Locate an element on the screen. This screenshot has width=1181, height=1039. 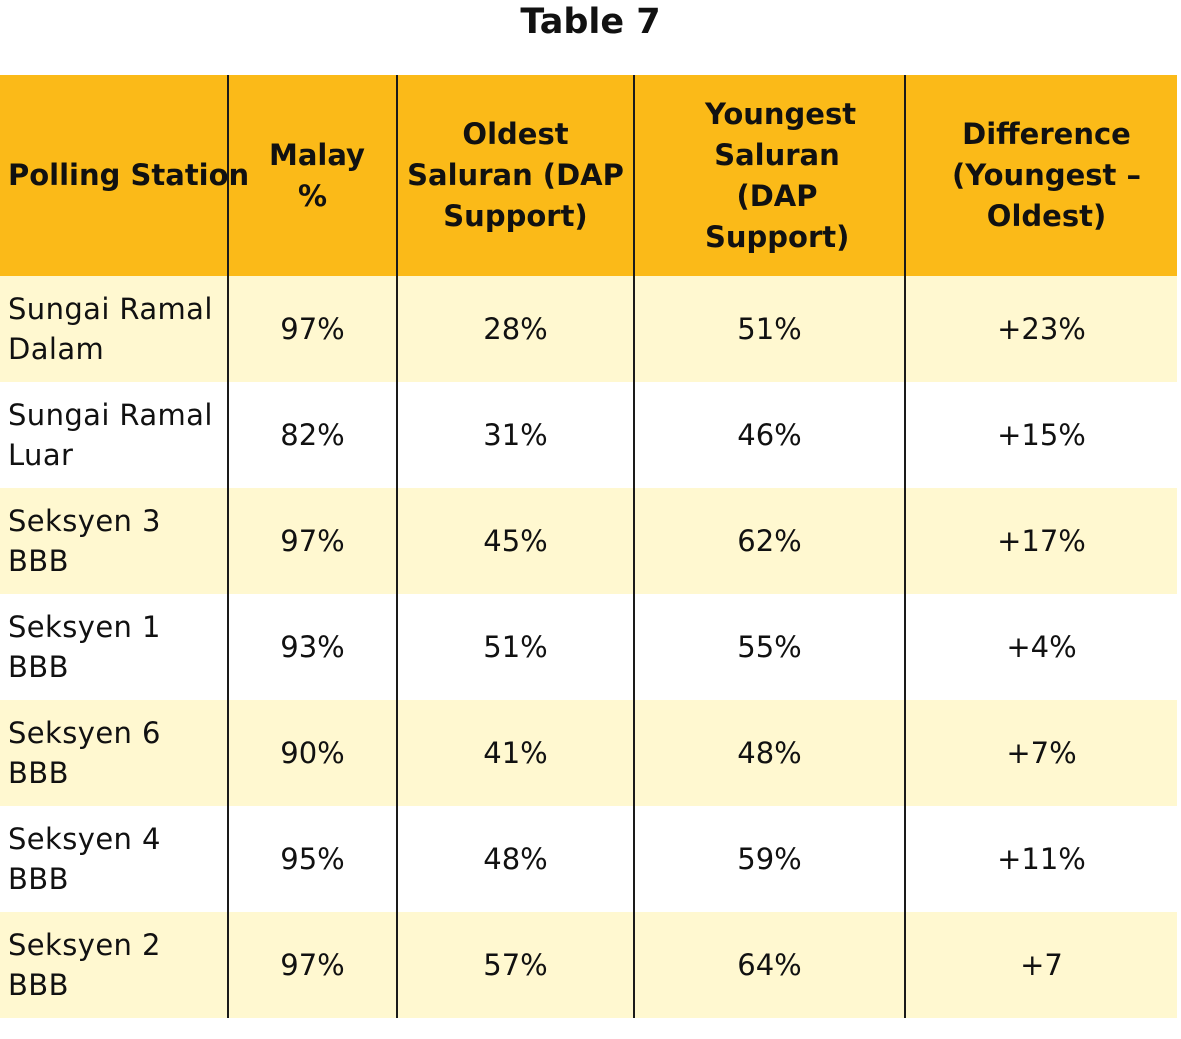
table-row: Sungai Ramal Dalam 97% 28% 51% +23% is located at coordinates (588, 329).